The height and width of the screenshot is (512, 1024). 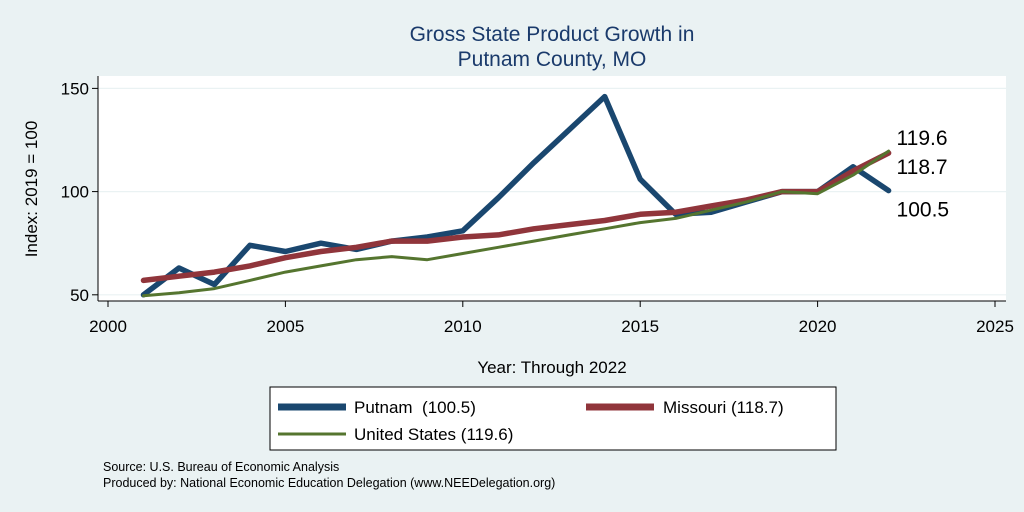 What do you see at coordinates (463, 326) in the screenshot?
I see `x-tick-label: 2010` at bounding box center [463, 326].